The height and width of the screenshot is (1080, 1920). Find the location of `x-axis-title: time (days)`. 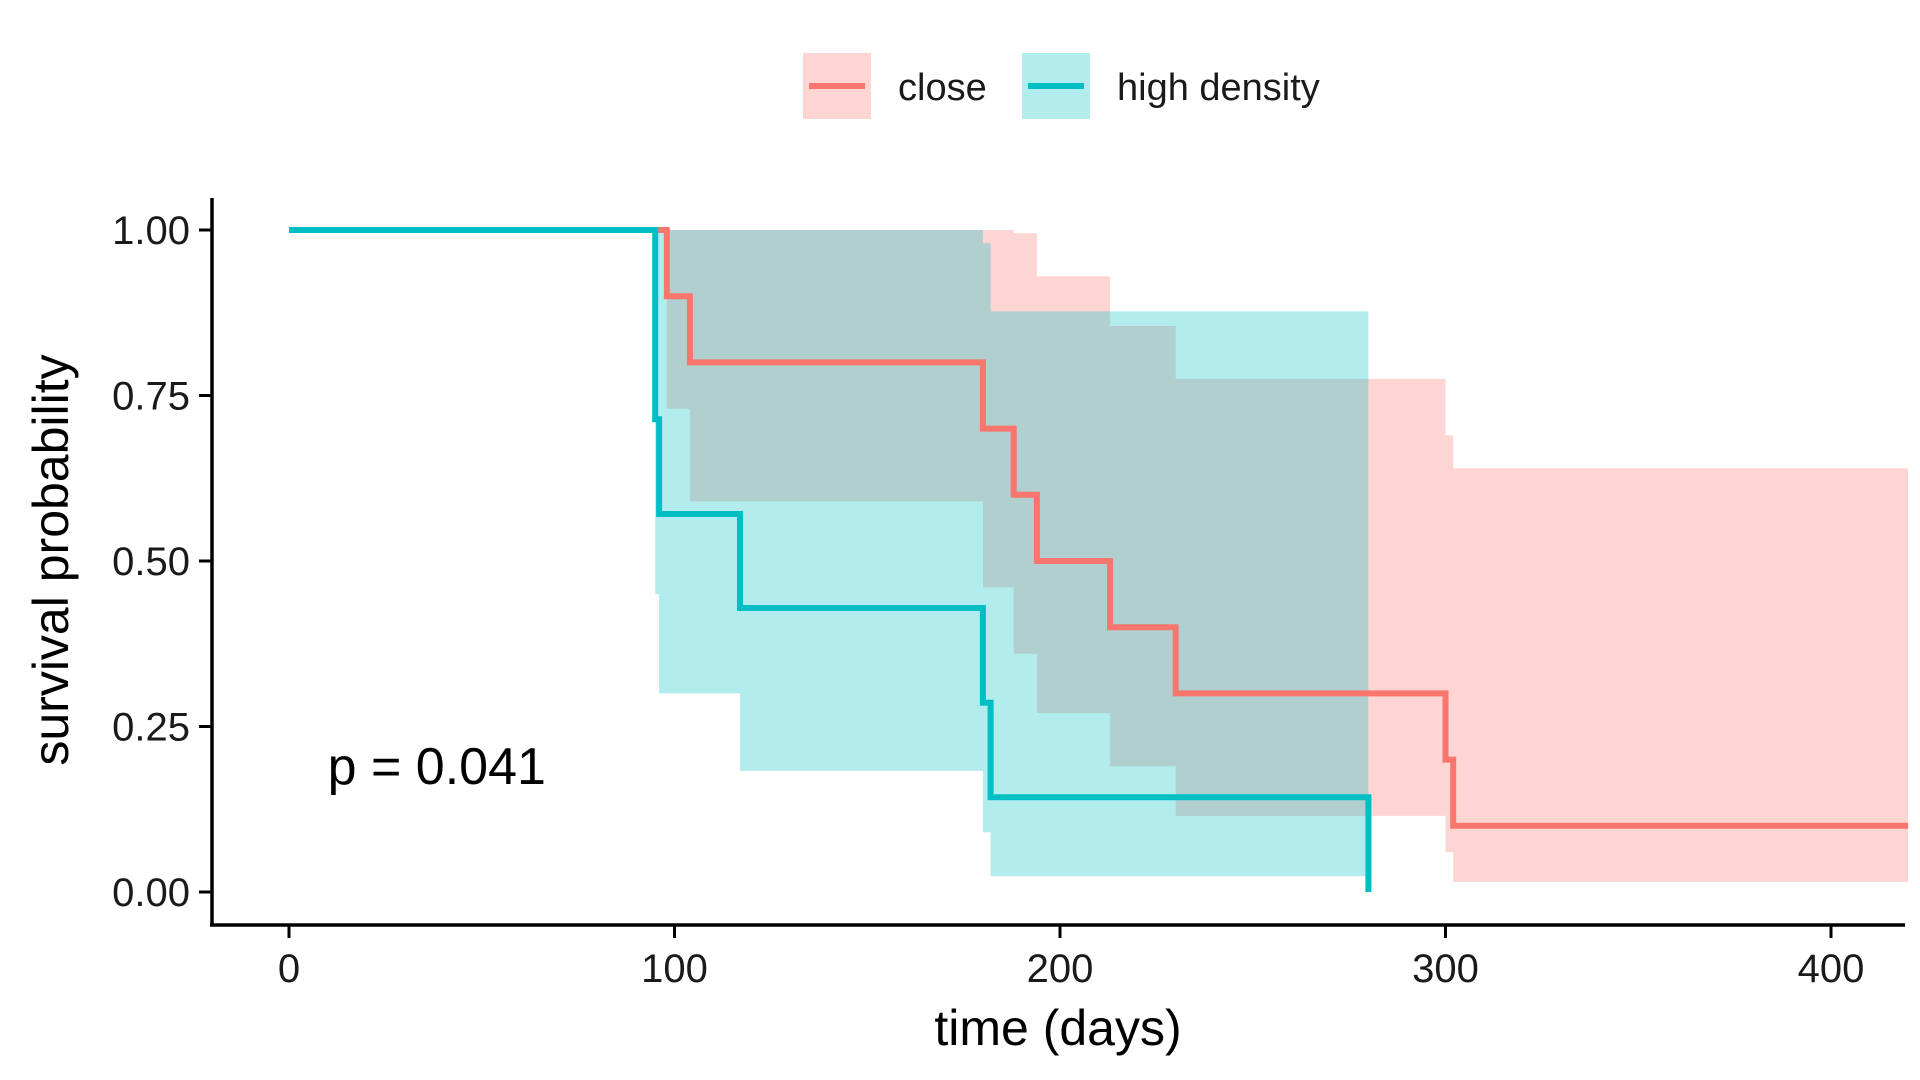

x-axis-title: time (days) is located at coordinates (1057, 1028).